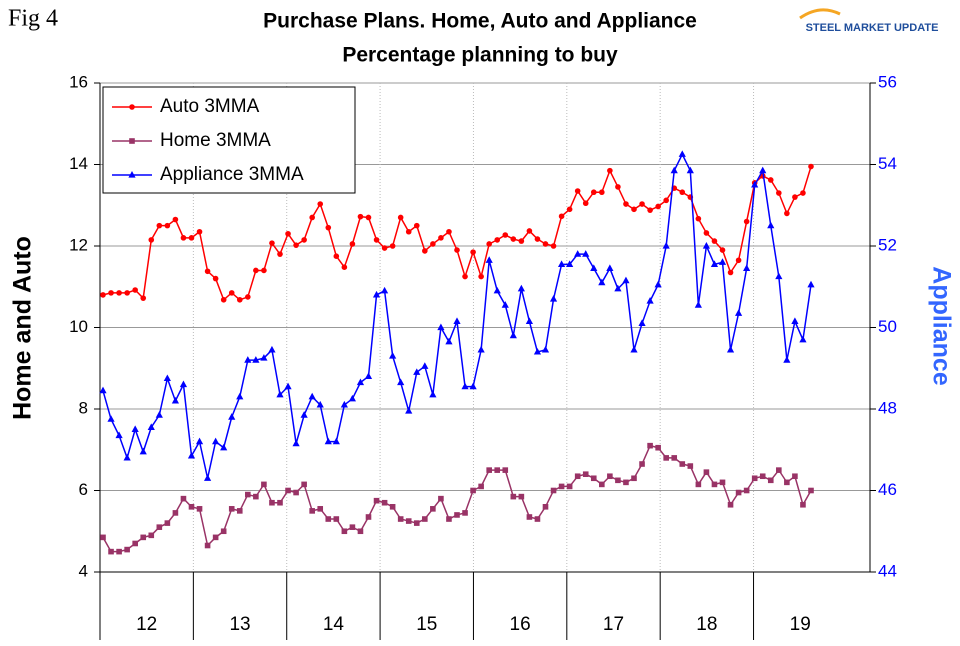 This screenshot has height=646, width=960. Describe the element at coordinates (887, 81) in the screenshot. I see `y2-tick-label: 56` at that location.